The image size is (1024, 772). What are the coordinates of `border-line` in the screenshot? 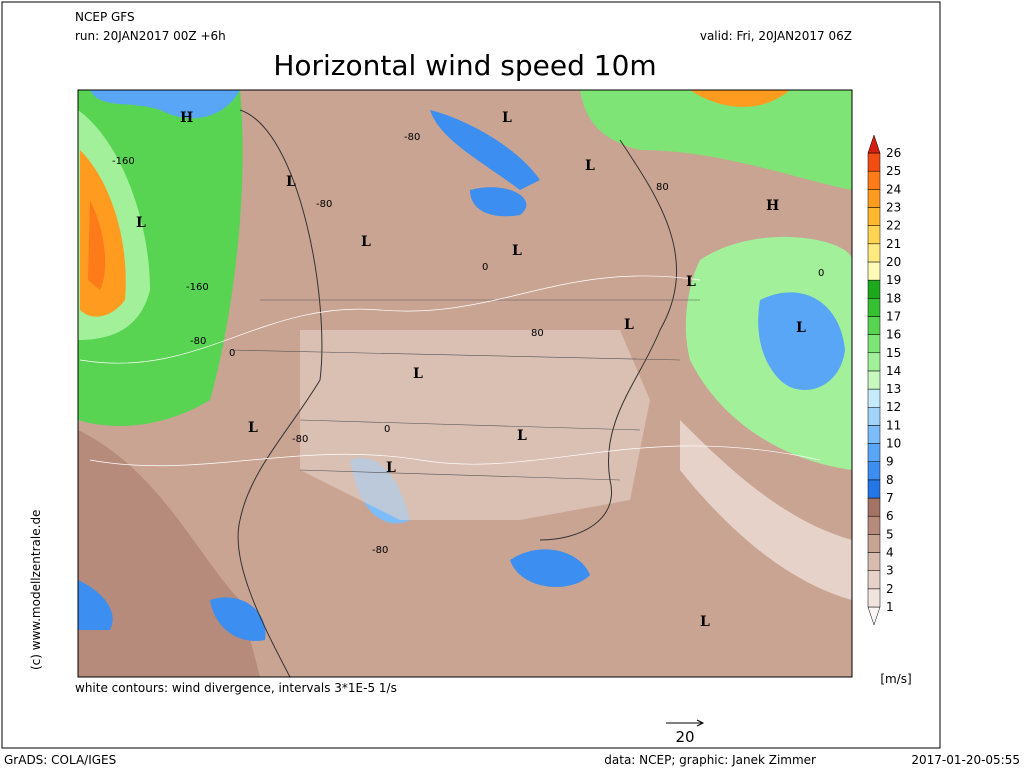 It's located at (464, 390).